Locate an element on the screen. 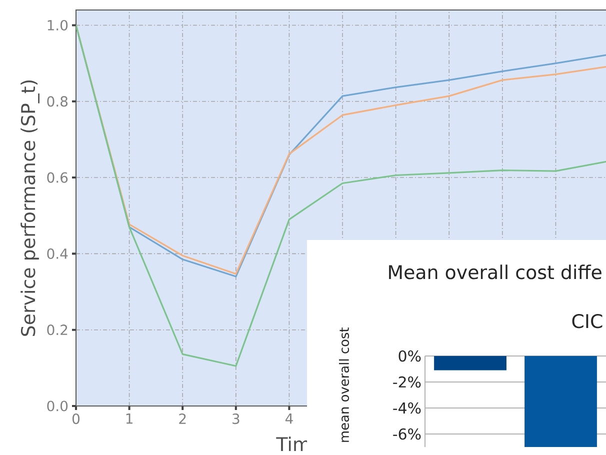  y-tick-label: 0% is located at coordinates (409, 356).